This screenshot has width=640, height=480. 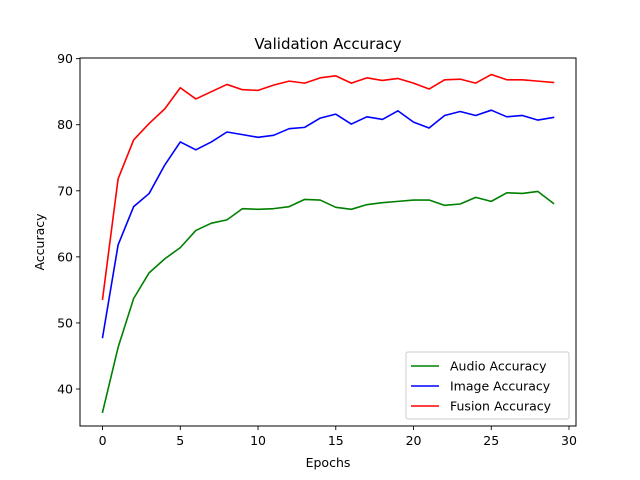 What do you see at coordinates (569, 440) in the screenshot?
I see `x-tick-label: 30` at bounding box center [569, 440].